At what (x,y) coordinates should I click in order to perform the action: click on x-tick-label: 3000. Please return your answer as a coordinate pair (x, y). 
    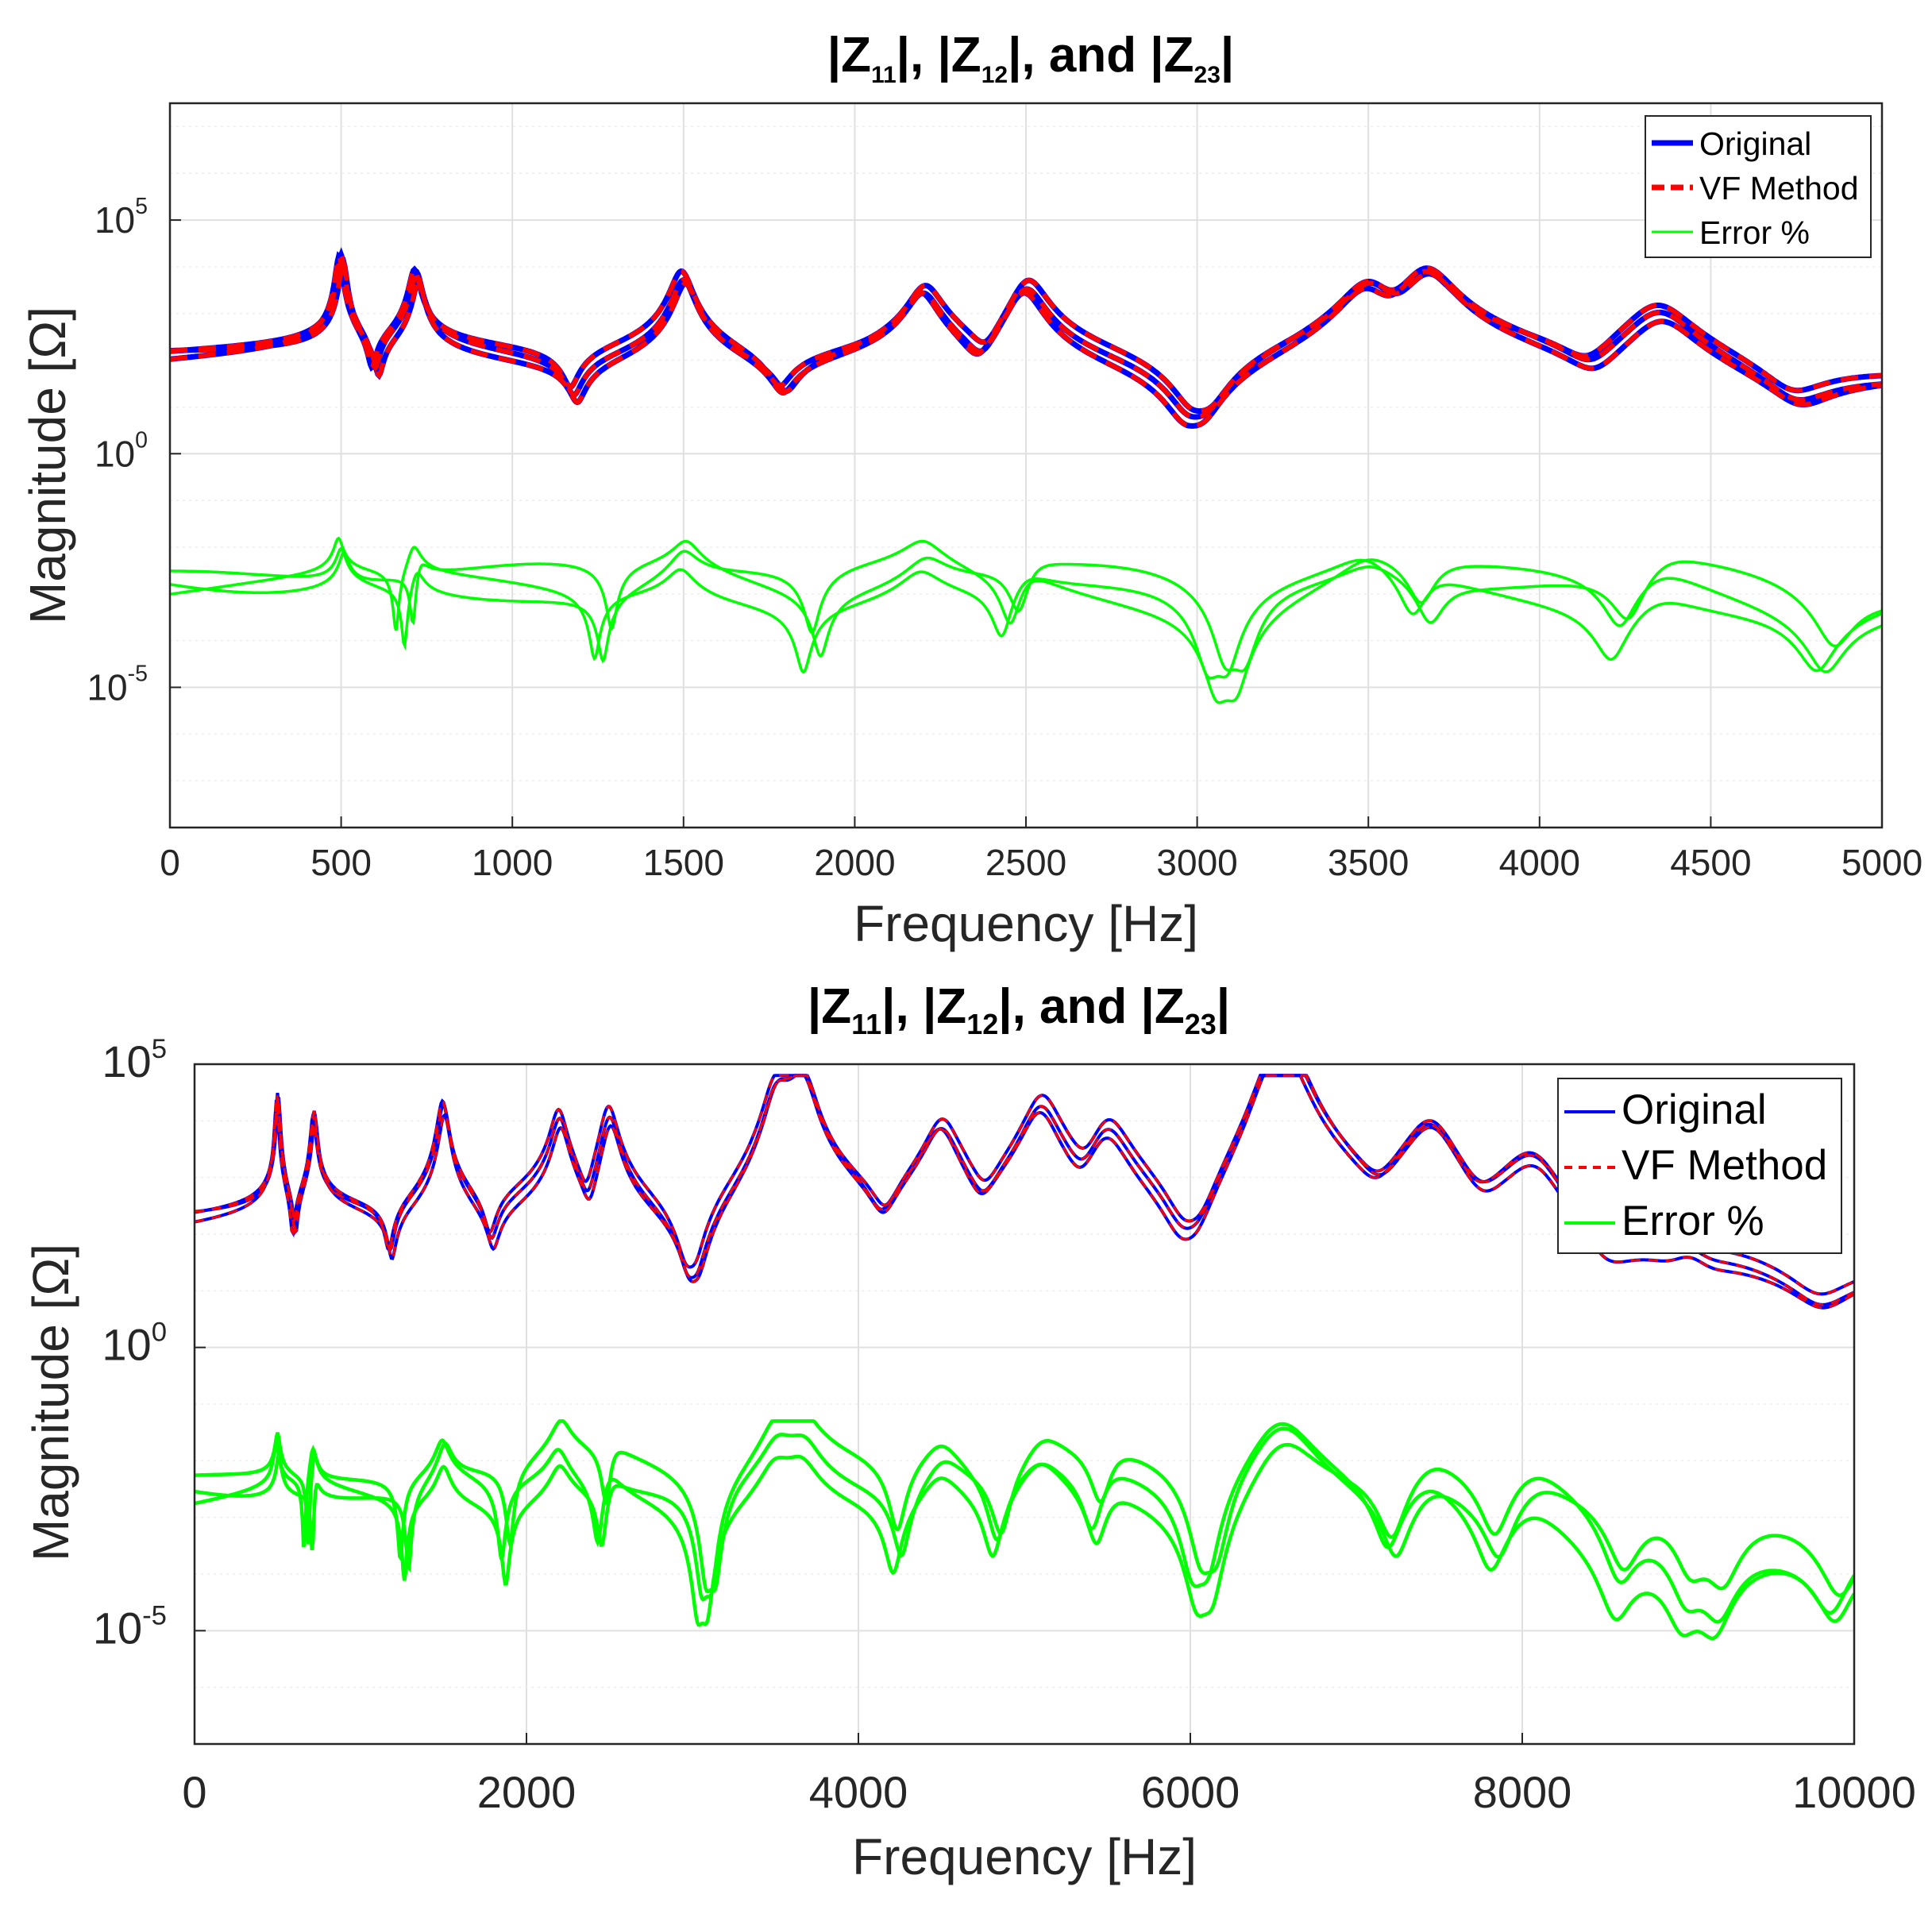
    Looking at the image, I should click on (1196, 863).